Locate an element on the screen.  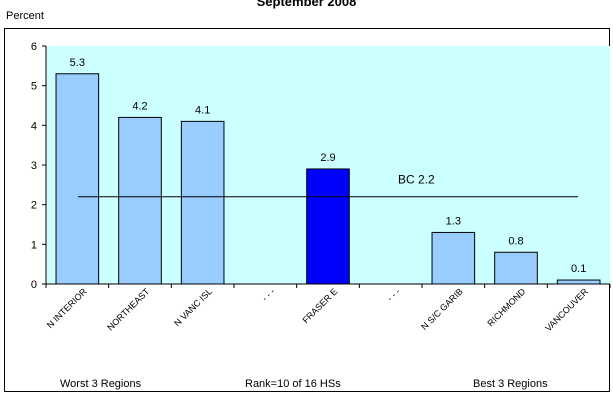
data-label: 4.1 is located at coordinates (202, 110).